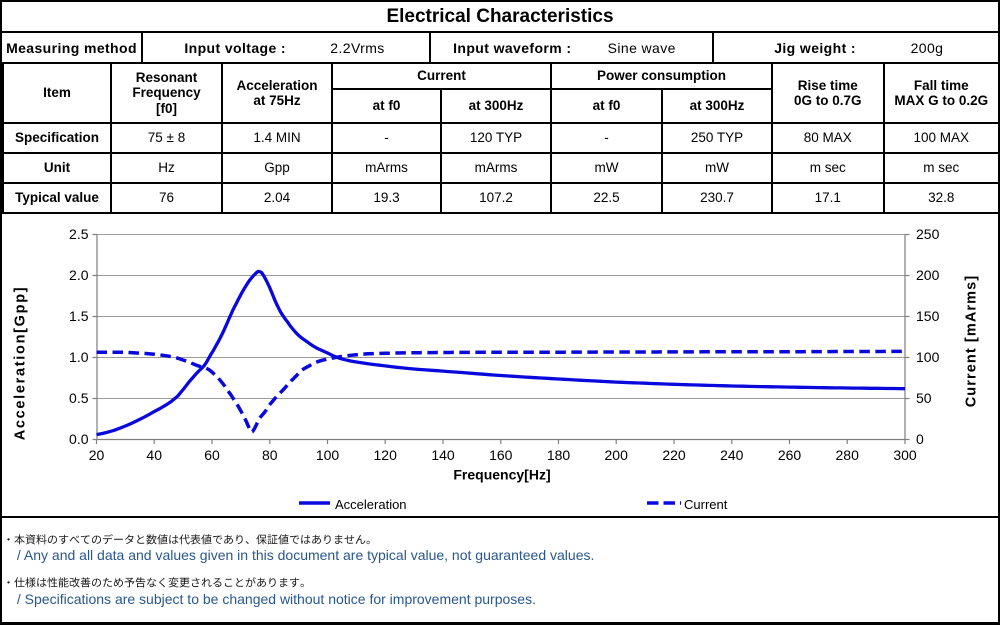 This screenshot has height=625, width=1000. What do you see at coordinates (79, 234) in the screenshot?
I see `svg-text: 2.5` at bounding box center [79, 234].